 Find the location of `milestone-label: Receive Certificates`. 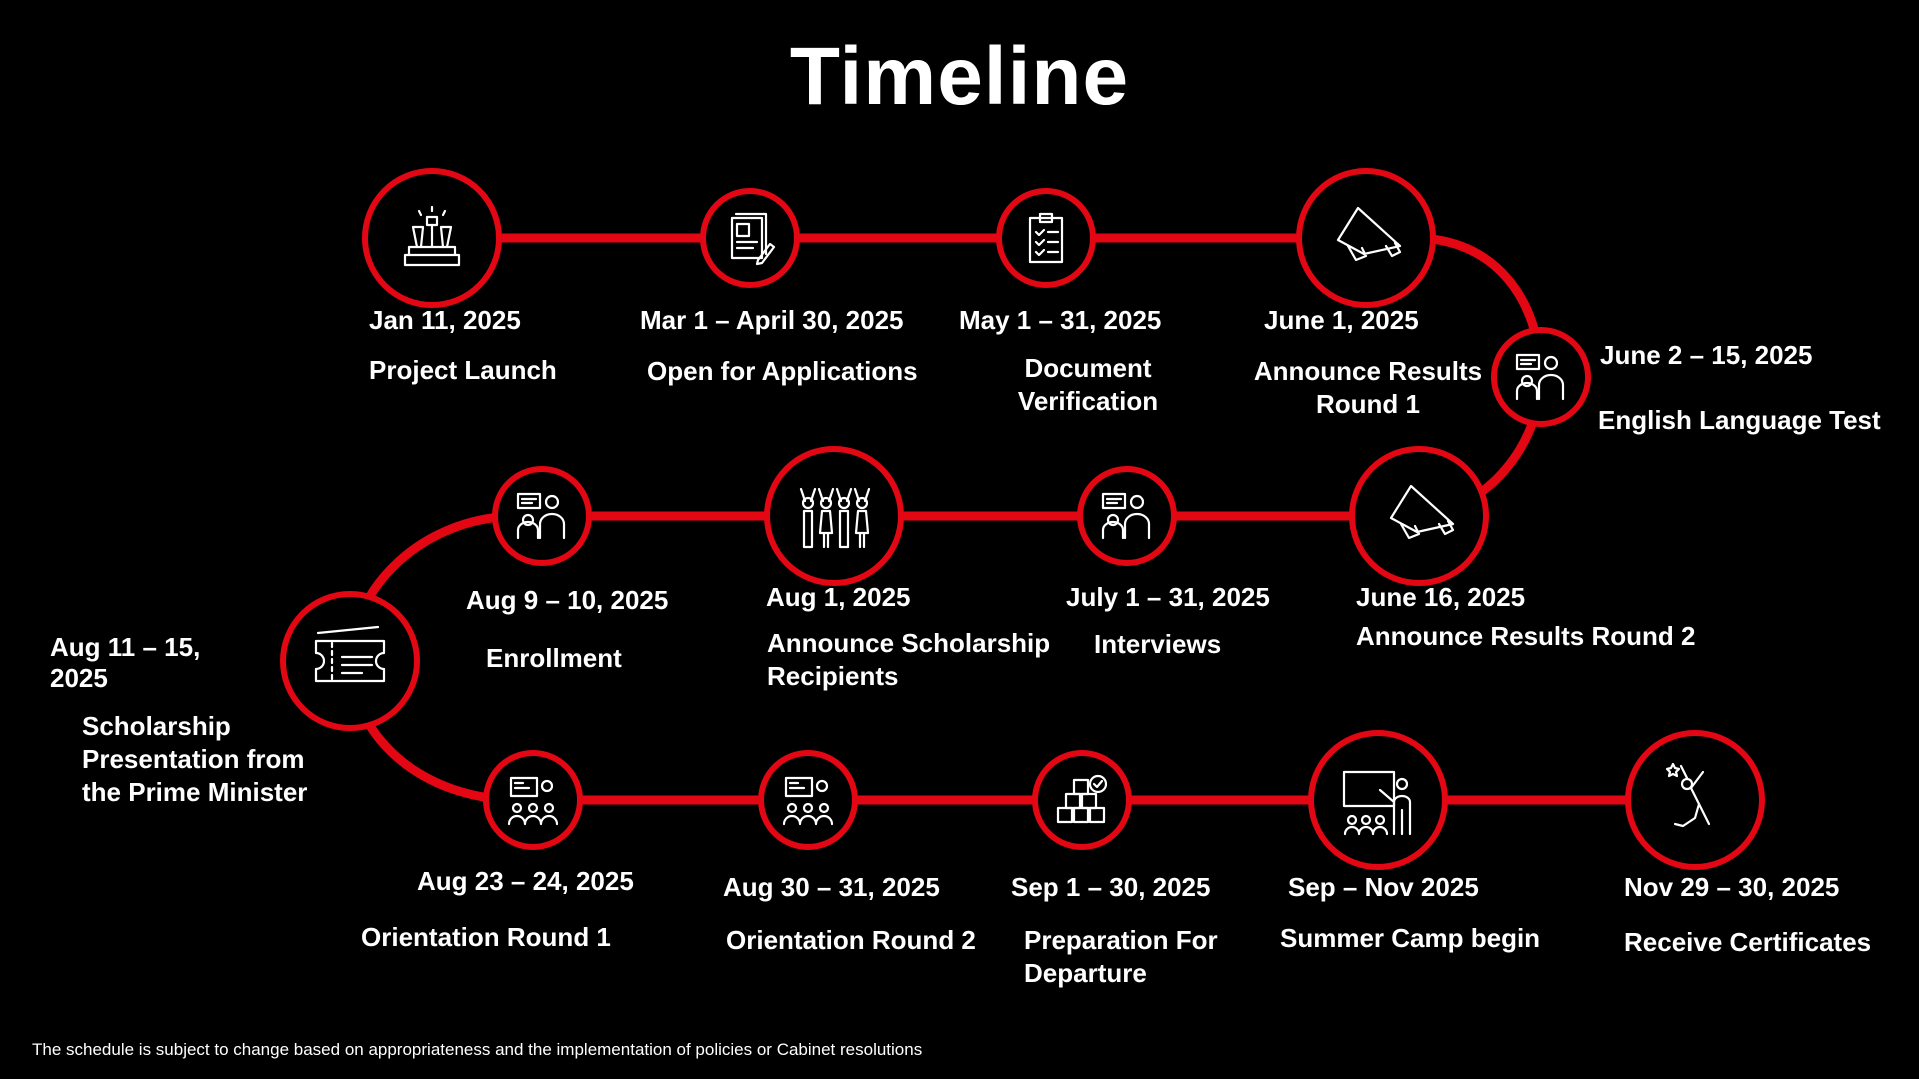

milestone-label: Receive Certificates is located at coordinates (1748, 942).